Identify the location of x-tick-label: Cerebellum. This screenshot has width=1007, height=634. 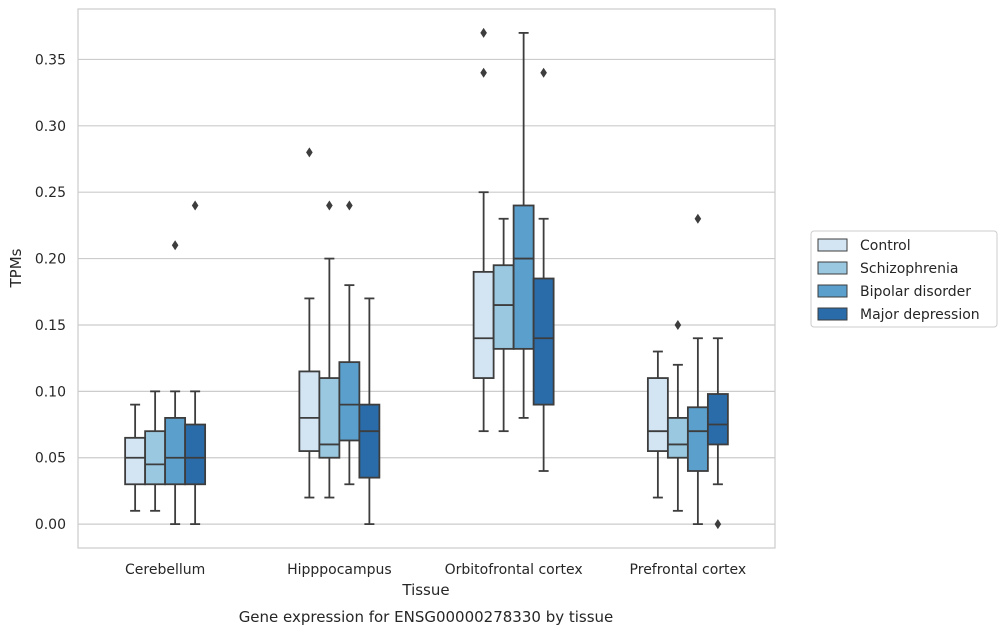
(165, 570).